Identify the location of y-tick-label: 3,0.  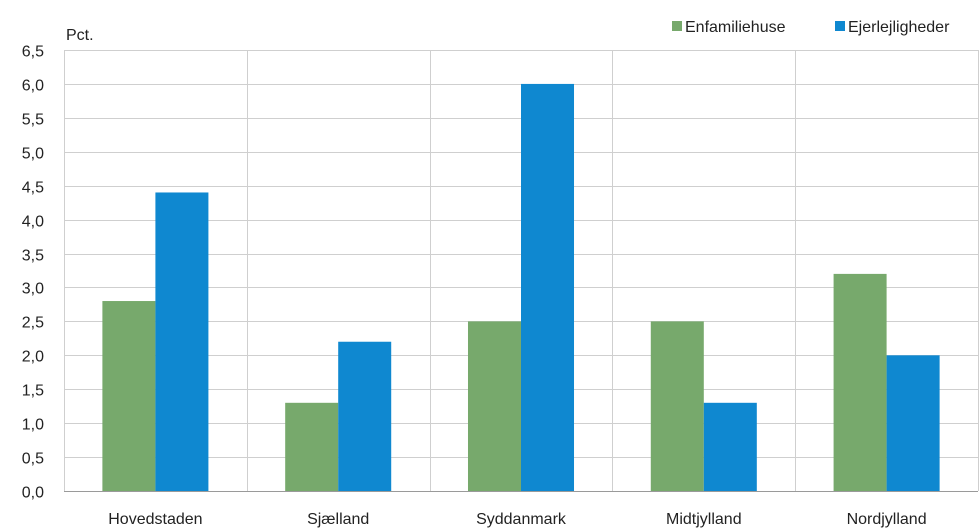
(33, 289).